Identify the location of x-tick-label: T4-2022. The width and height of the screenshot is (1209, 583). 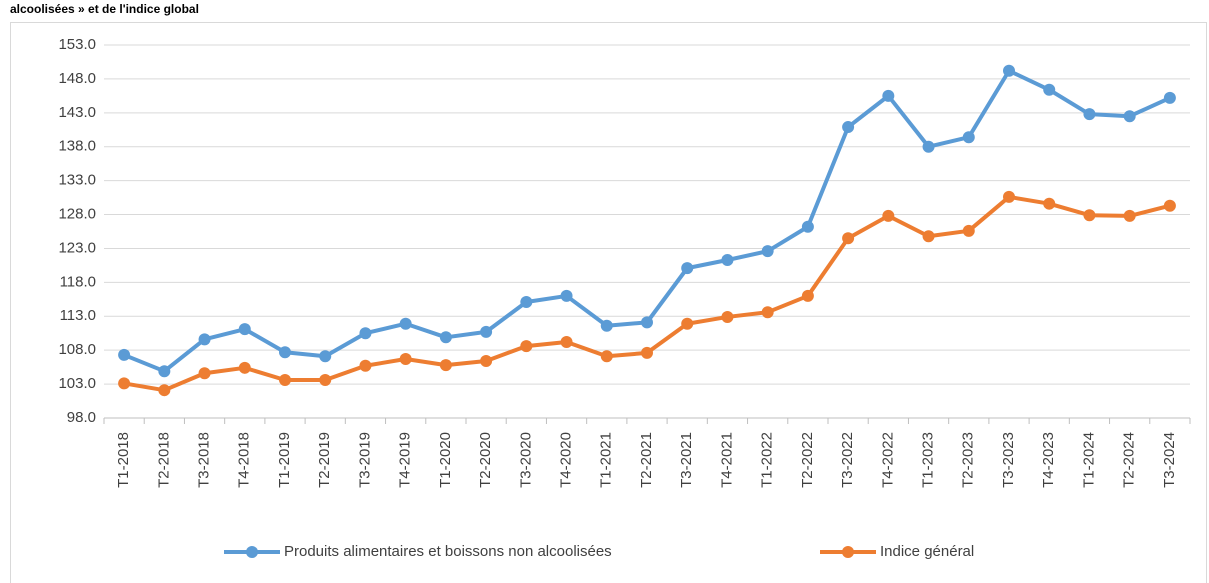
(887, 460).